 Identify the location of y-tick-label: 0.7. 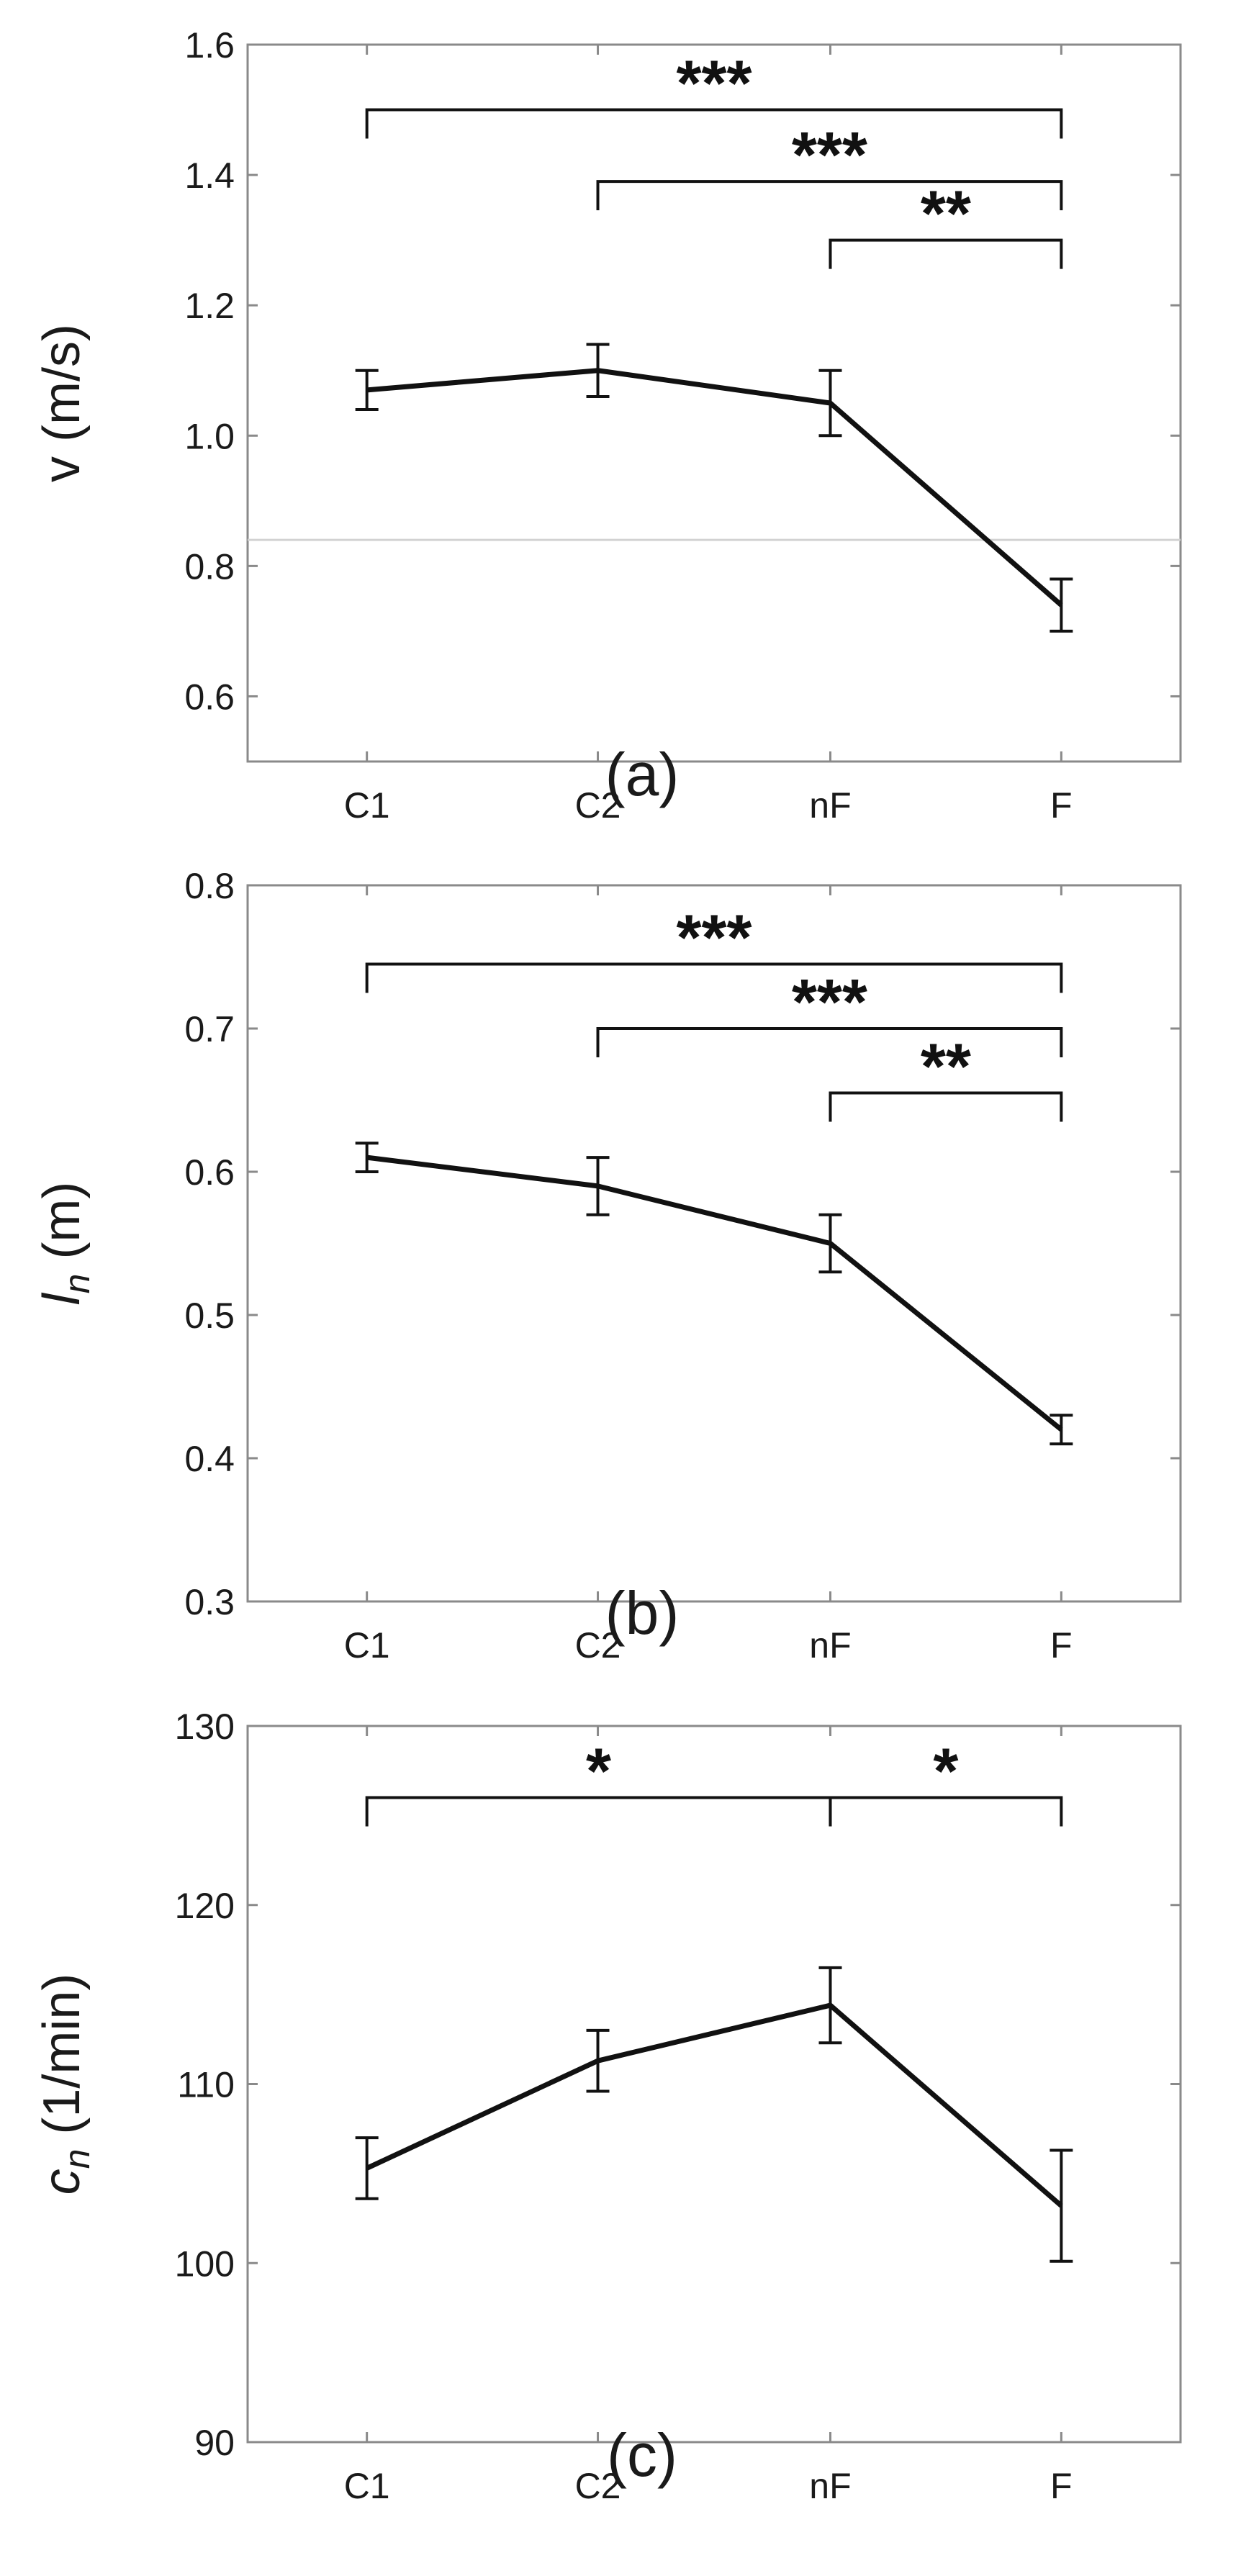
(209, 1029).